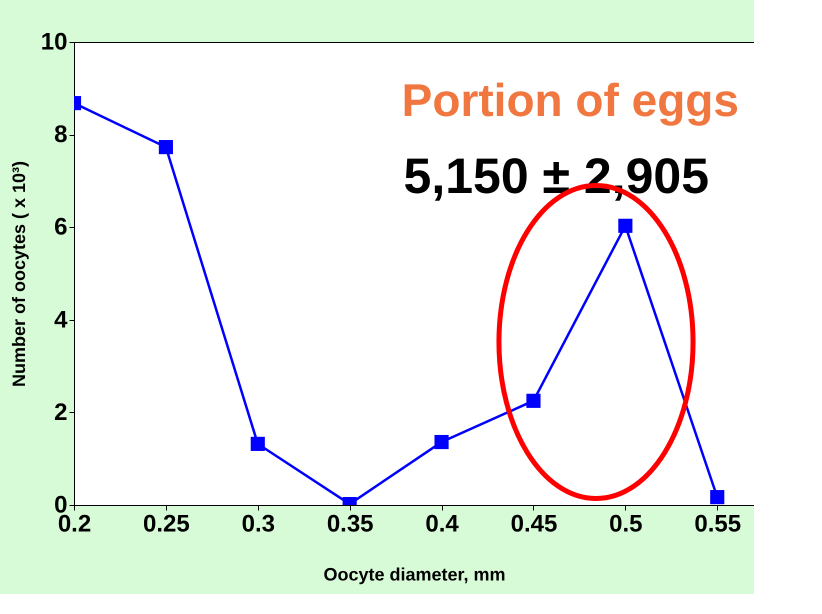 This screenshot has height=614, width=822. What do you see at coordinates (414, 574) in the screenshot?
I see `x-axis-title: Oocyte diameter, mm` at bounding box center [414, 574].